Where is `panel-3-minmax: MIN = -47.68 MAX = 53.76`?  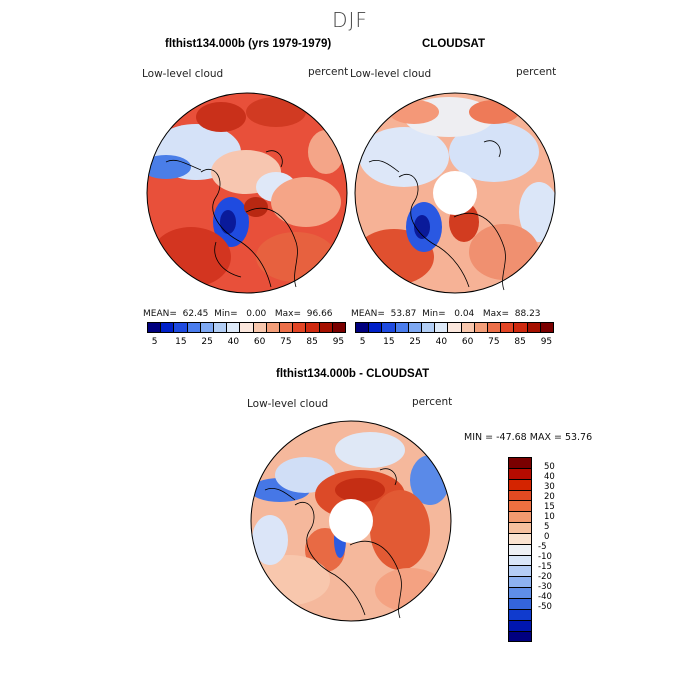
panel-3-minmax: MIN = -47.68 MAX = 53.76 is located at coordinates (528, 437).